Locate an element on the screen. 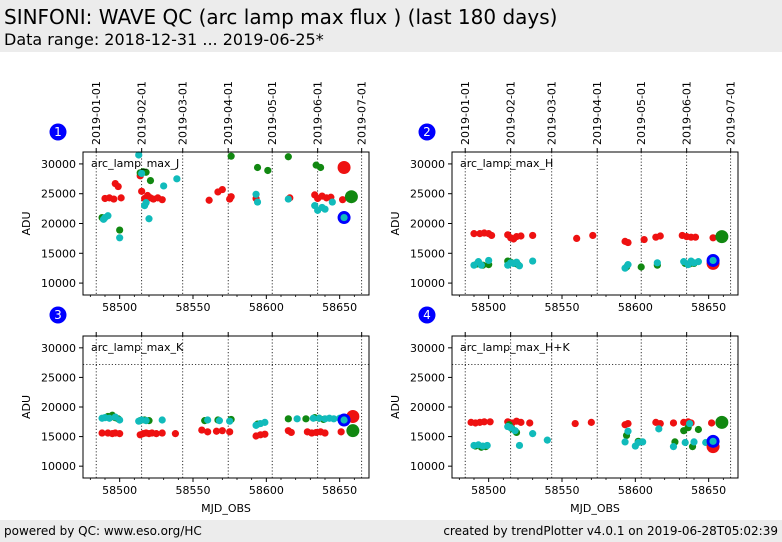 The width and height of the screenshot is (782, 542). panel-number: 1 is located at coordinates (58, 132).